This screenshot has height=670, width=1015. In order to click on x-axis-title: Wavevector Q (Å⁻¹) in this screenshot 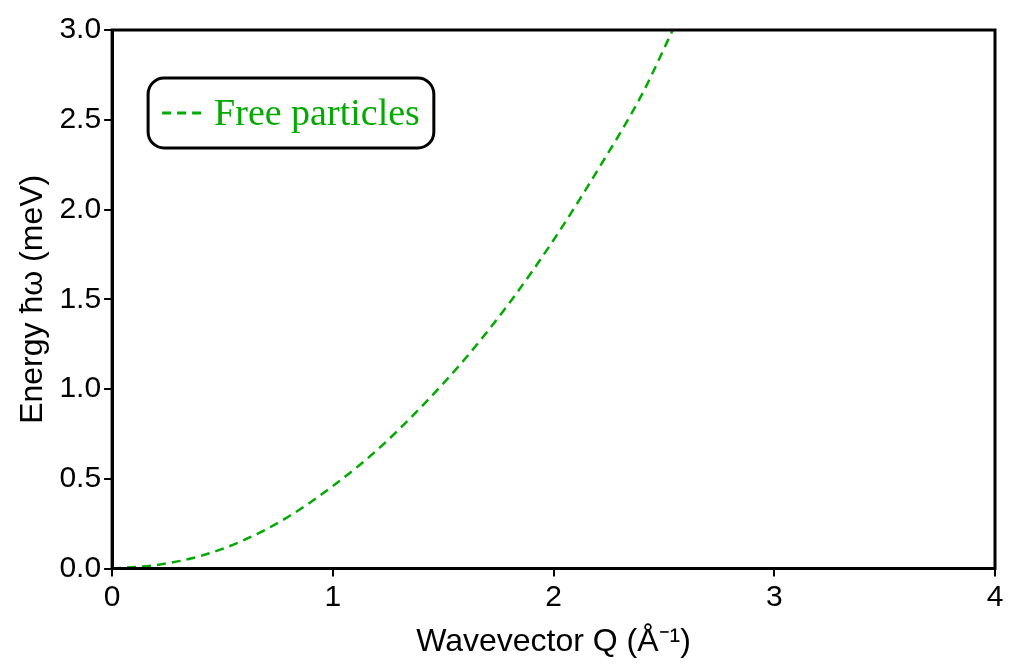, I will do `click(553, 639)`.